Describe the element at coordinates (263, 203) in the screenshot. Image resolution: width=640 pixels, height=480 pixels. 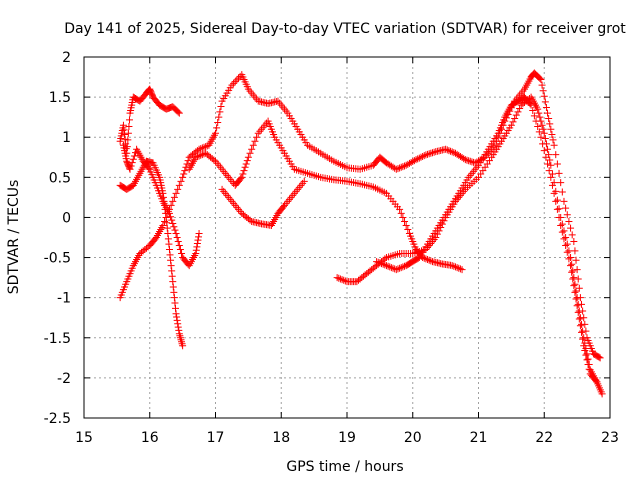
I see `series-track-f` at that location.